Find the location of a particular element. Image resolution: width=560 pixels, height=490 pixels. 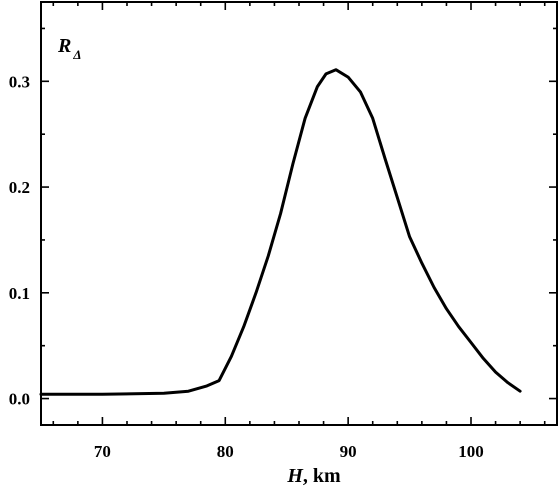

y-tick-label: 0.2 is located at coordinates (19, 187).